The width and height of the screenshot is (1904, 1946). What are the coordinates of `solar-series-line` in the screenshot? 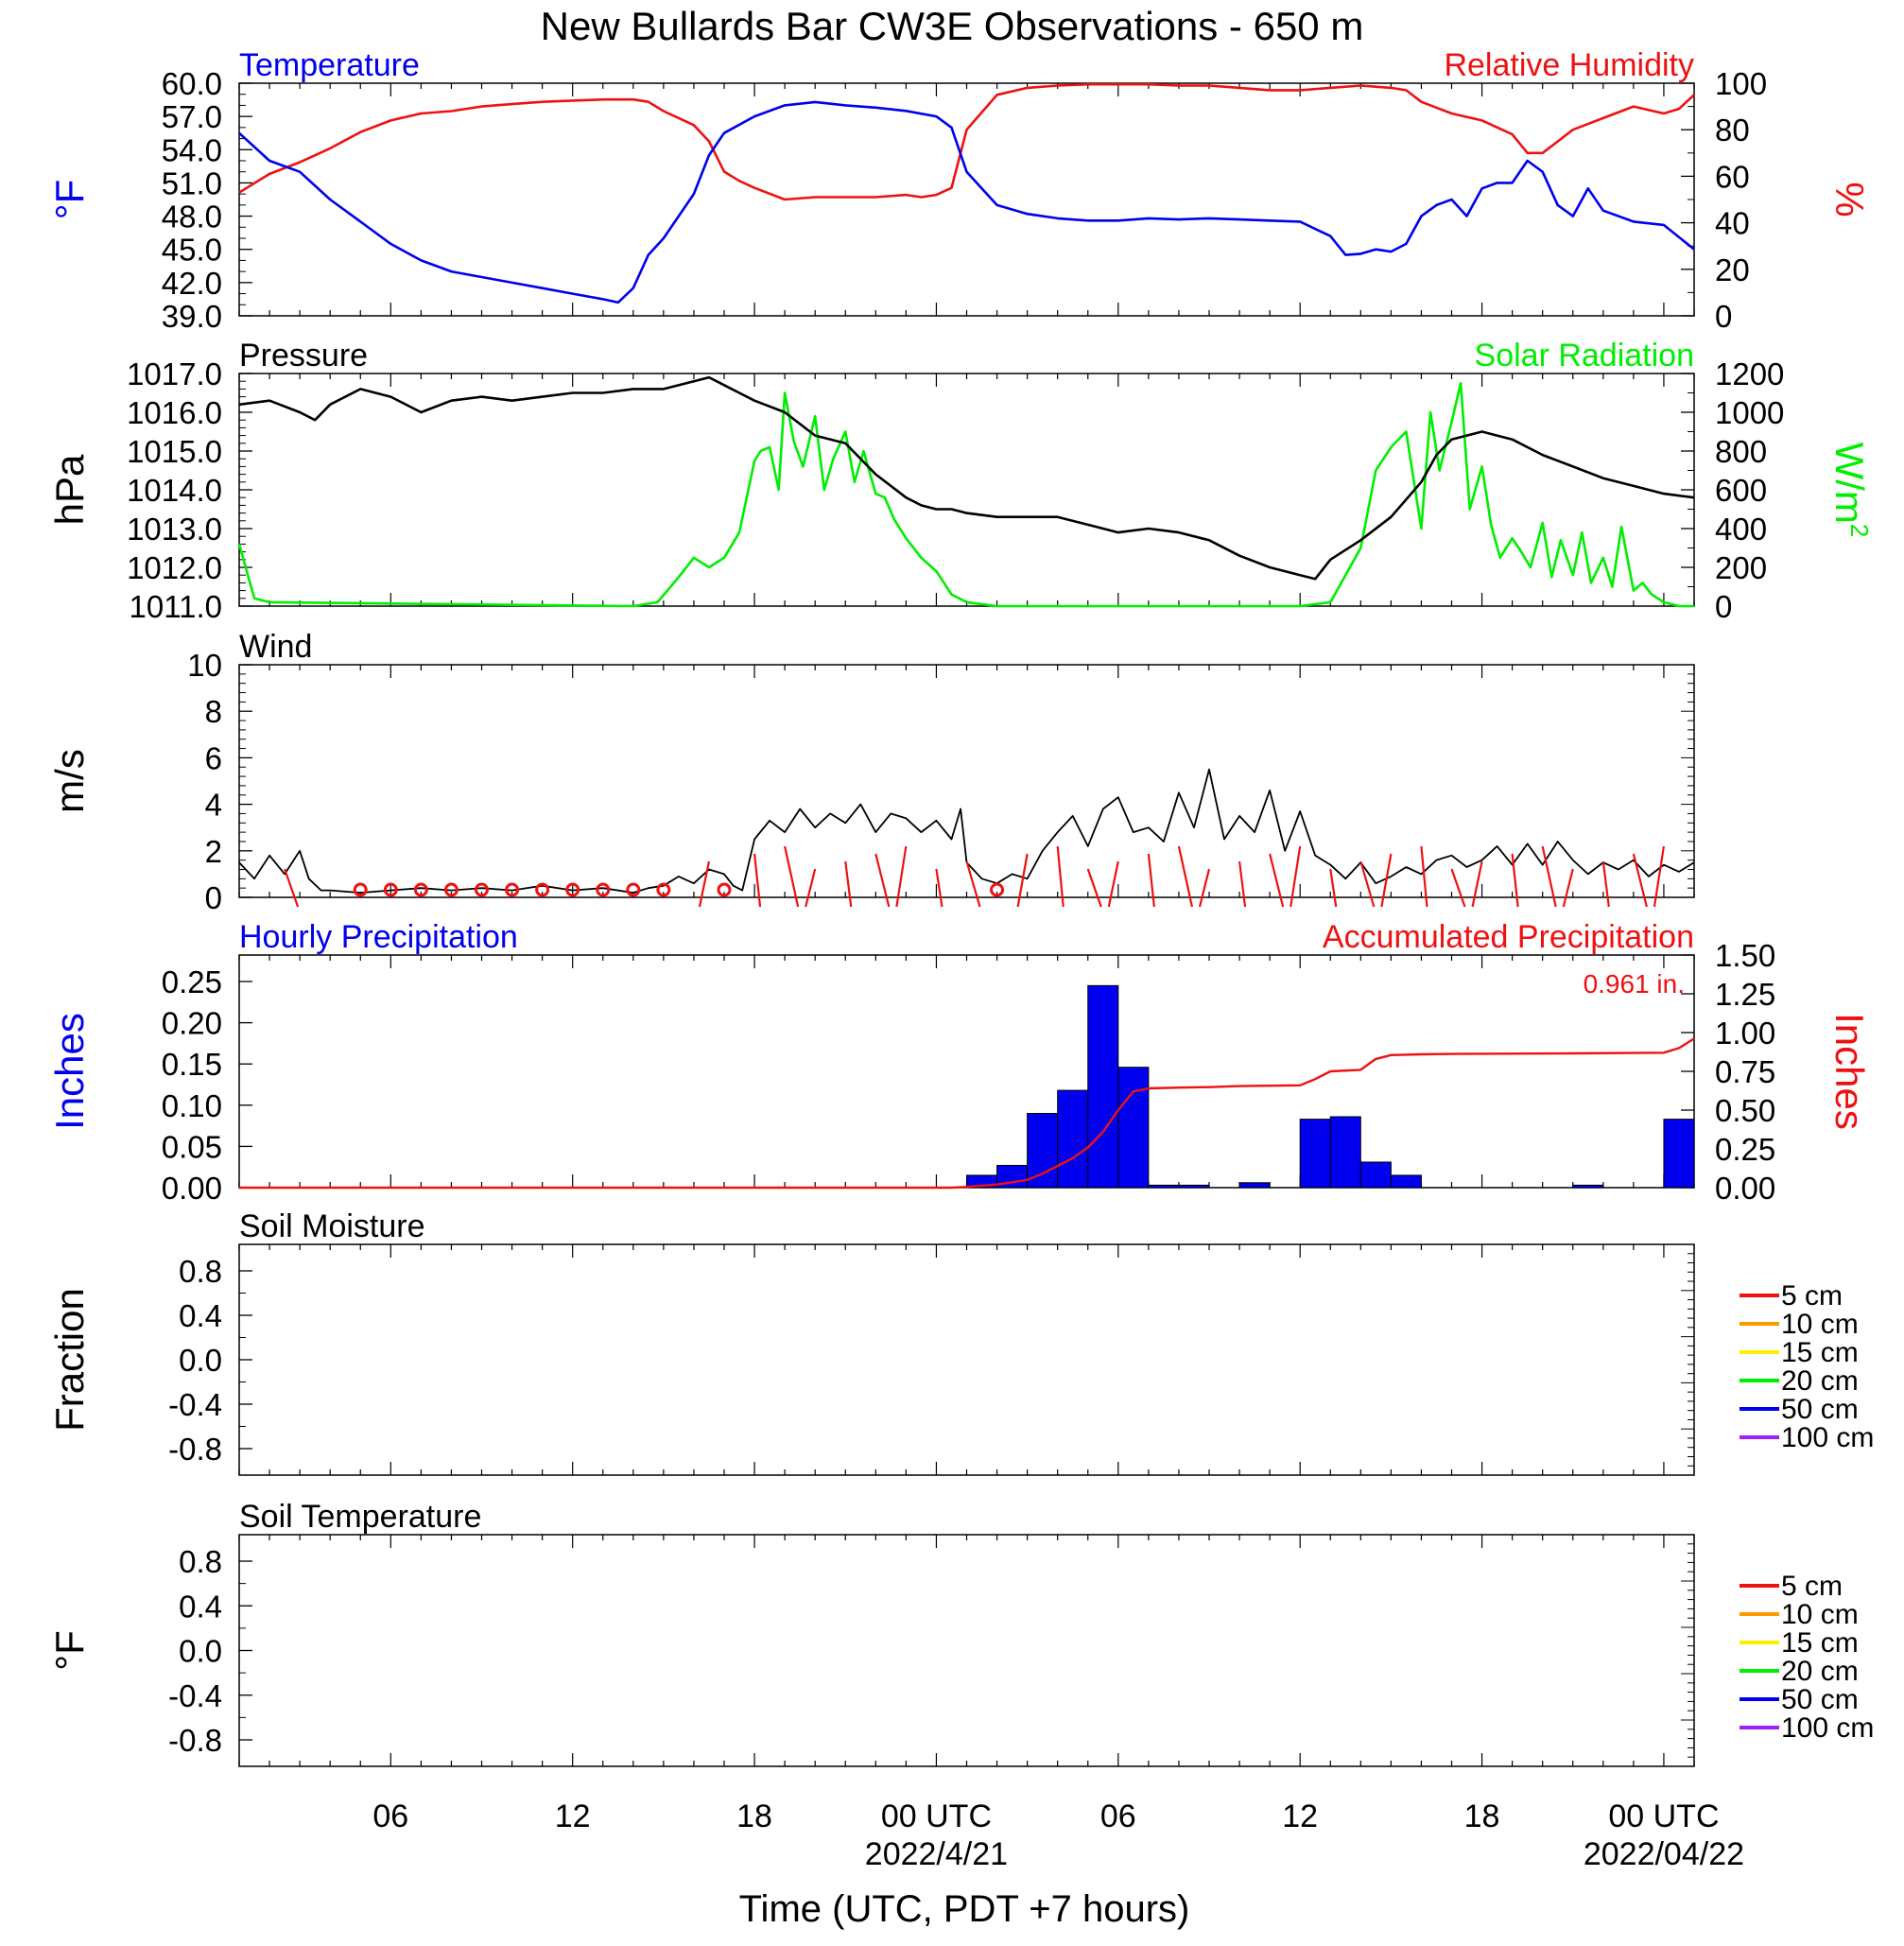 It's located at (966, 495).